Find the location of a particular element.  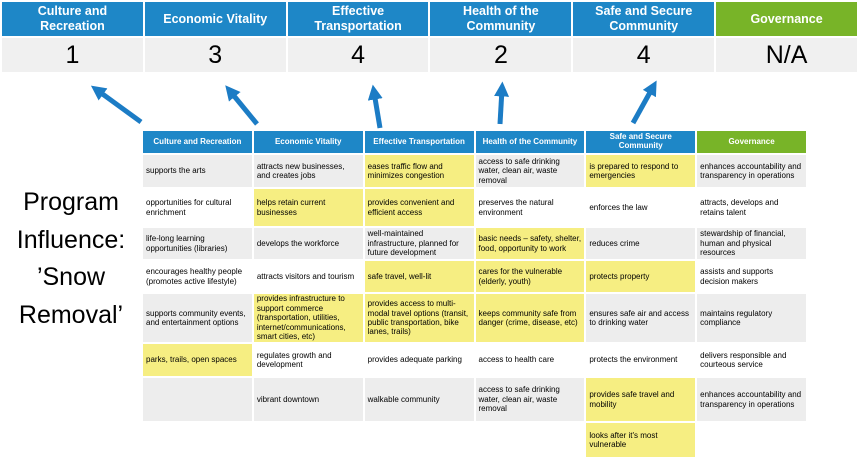

matrix-cell: access to health care is located at coordinates (530, 360).